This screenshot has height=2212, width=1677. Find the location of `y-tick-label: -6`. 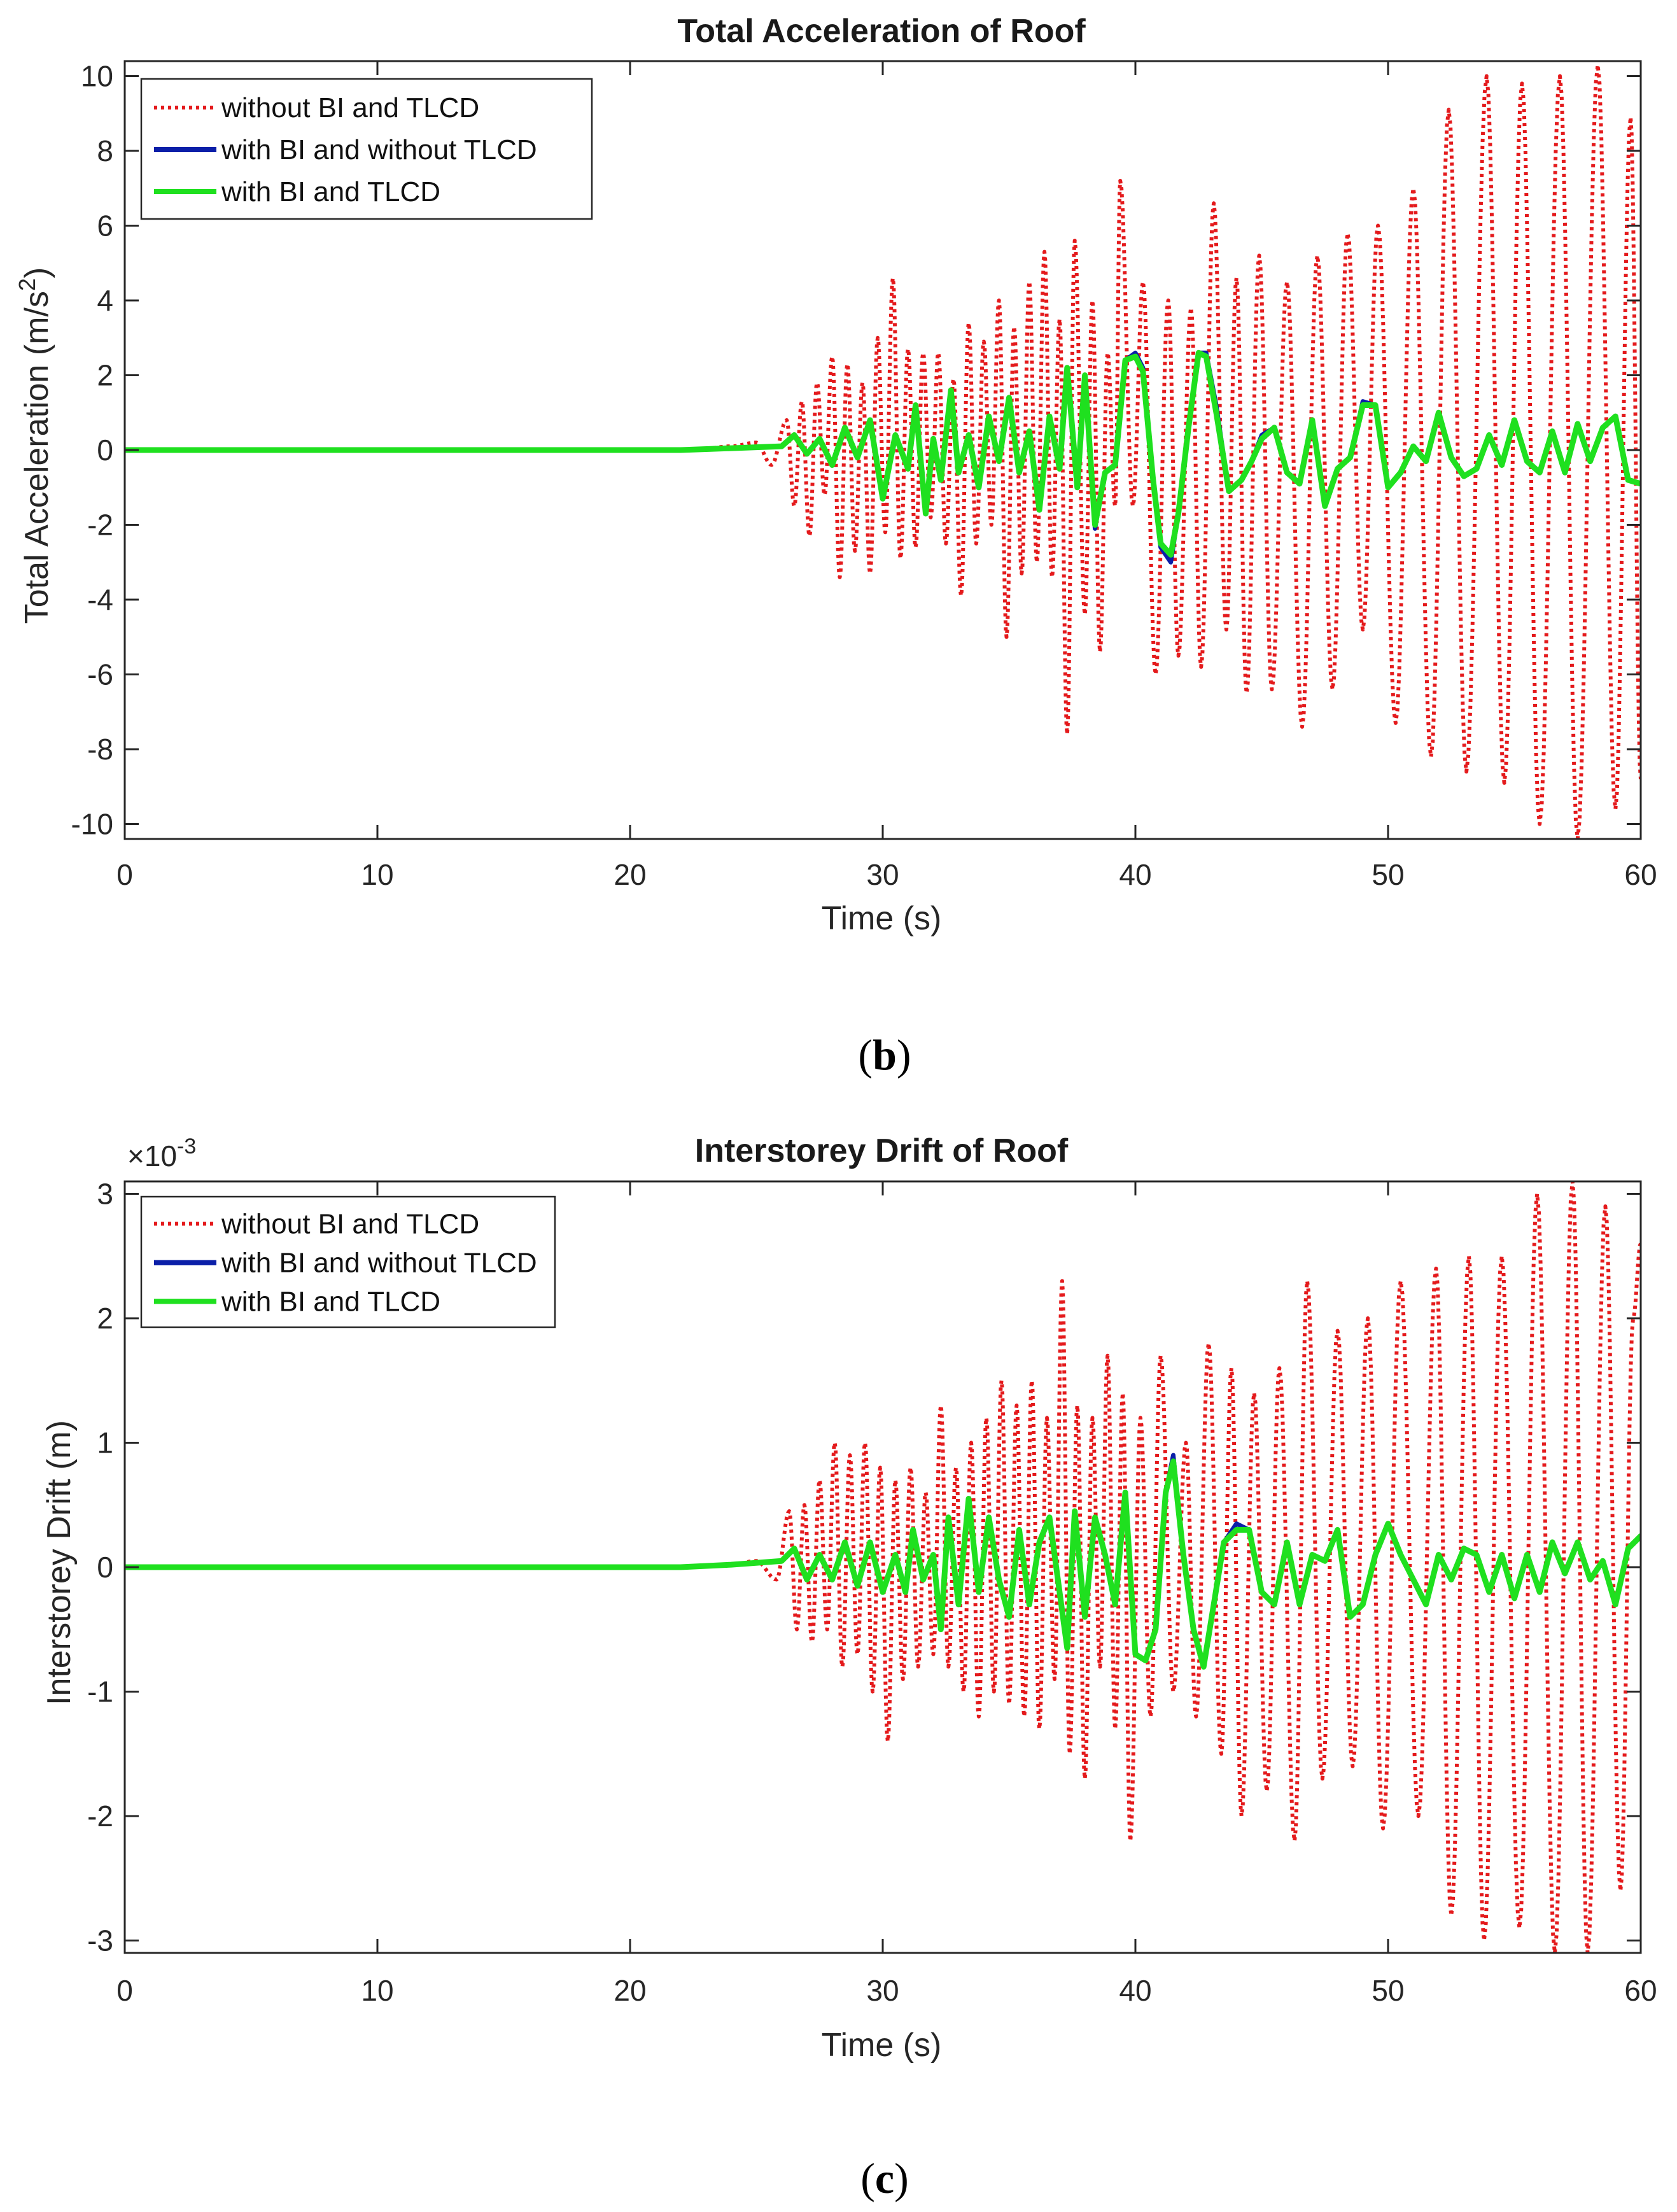

y-tick-label: -6 is located at coordinates (100, 674).